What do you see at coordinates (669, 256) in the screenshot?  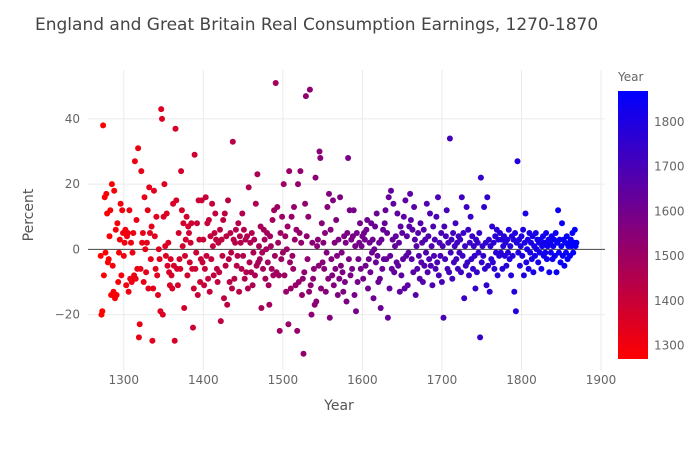 I see `colorbar-tick-label: 1500` at bounding box center [669, 256].